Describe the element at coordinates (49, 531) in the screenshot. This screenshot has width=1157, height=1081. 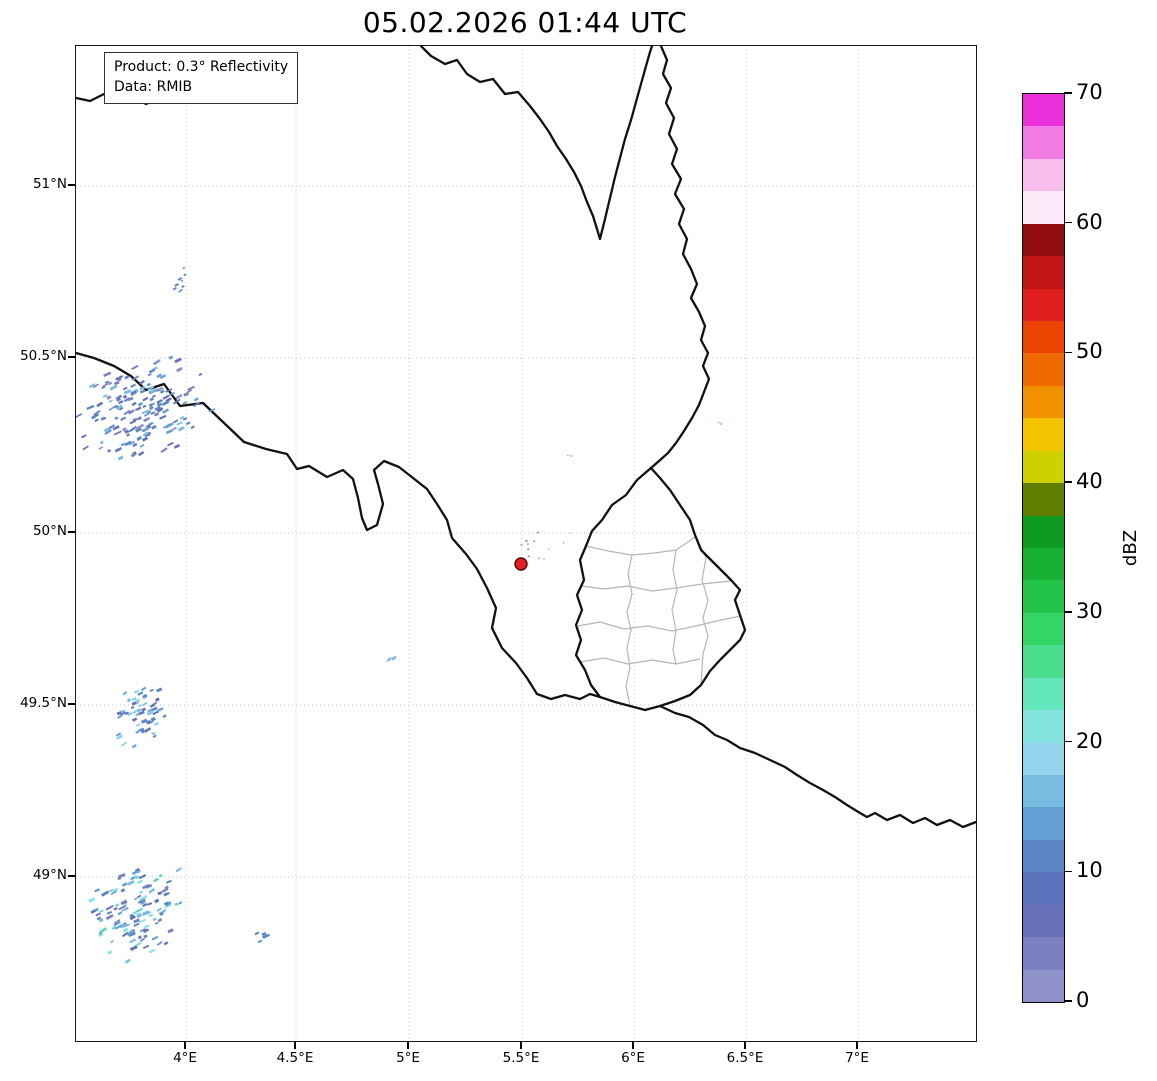
I see `lat-tick-label: 50°N` at that location.